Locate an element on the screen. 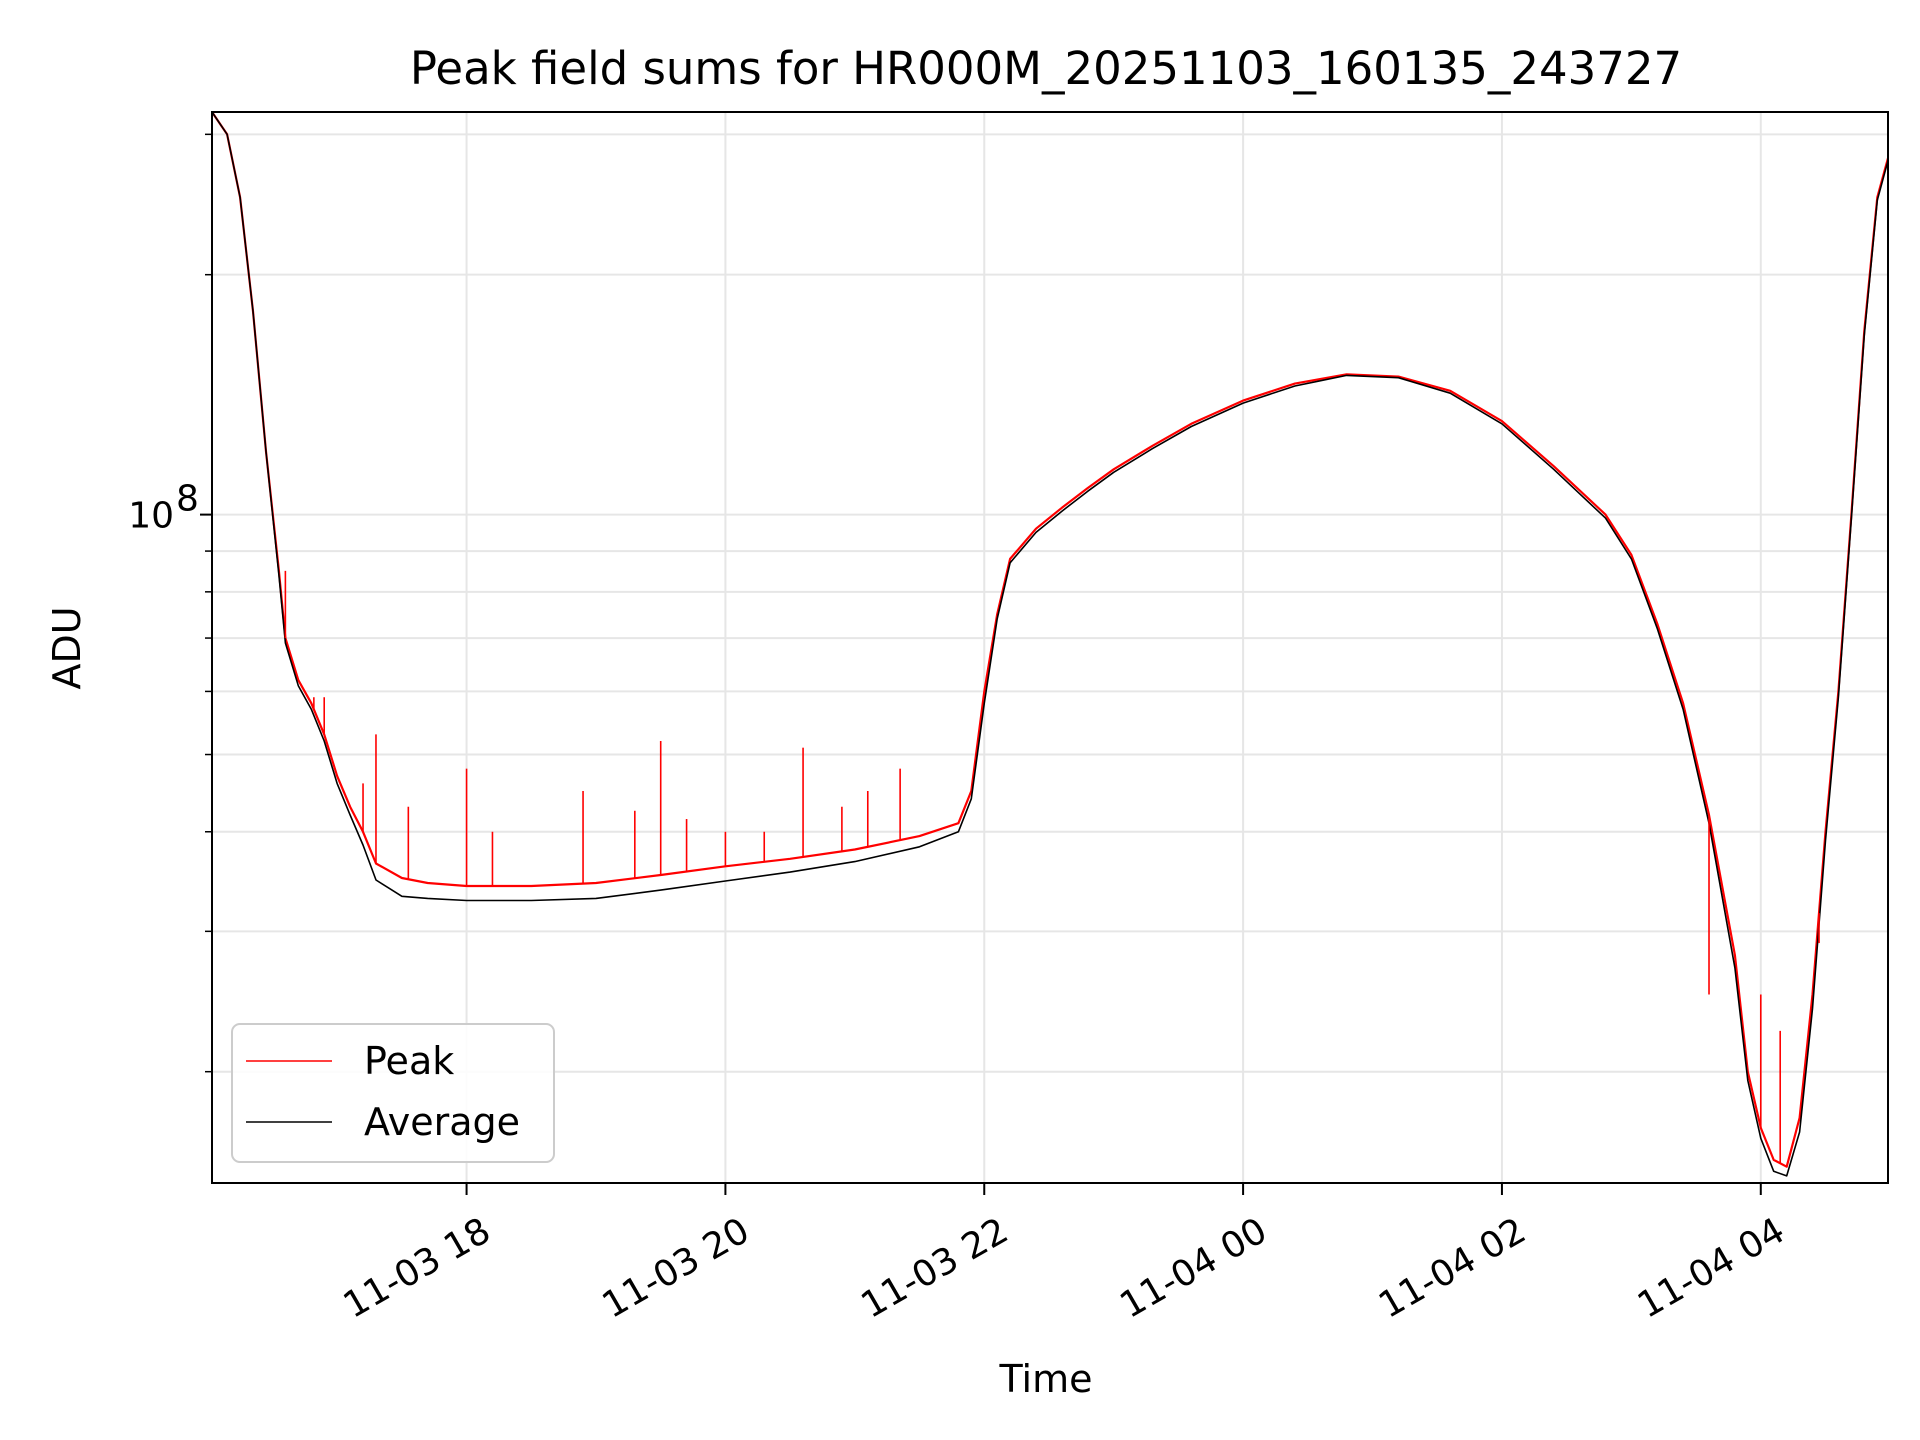 Image resolution: width=1920 pixels, height=1440 pixels. y-tick-label-base: 10 is located at coordinates (151, 516).